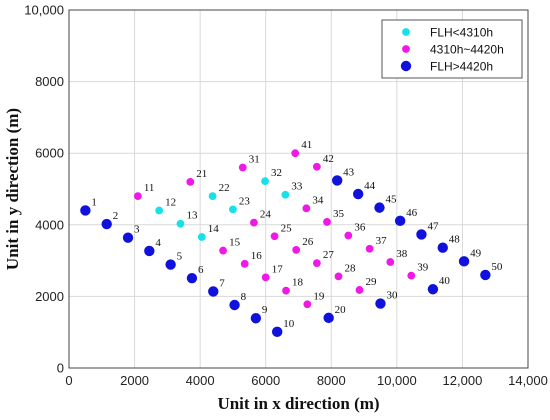 The height and width of the screenshot is (420, 550). I want to click on point-label-7: 7, so click(222, 283).